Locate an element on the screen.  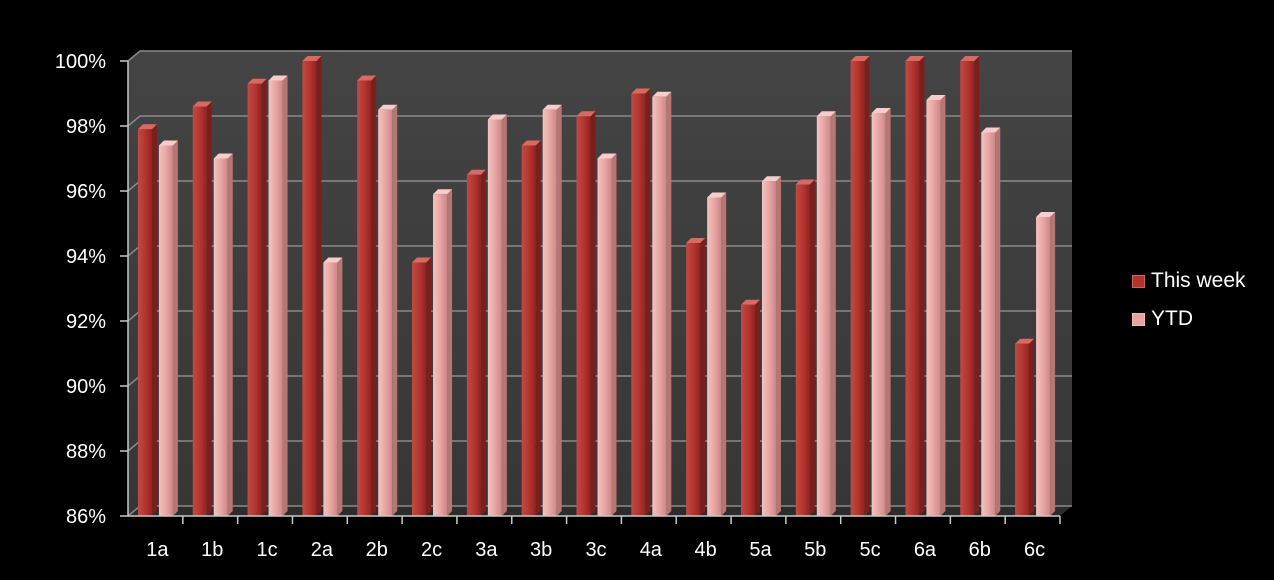
bar-this-week-2c is located at coordinates (422, 386).